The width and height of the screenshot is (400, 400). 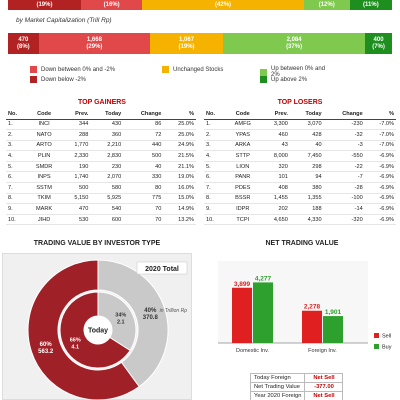 I want to click on table-cell: -14, so click(x=344, y=209).